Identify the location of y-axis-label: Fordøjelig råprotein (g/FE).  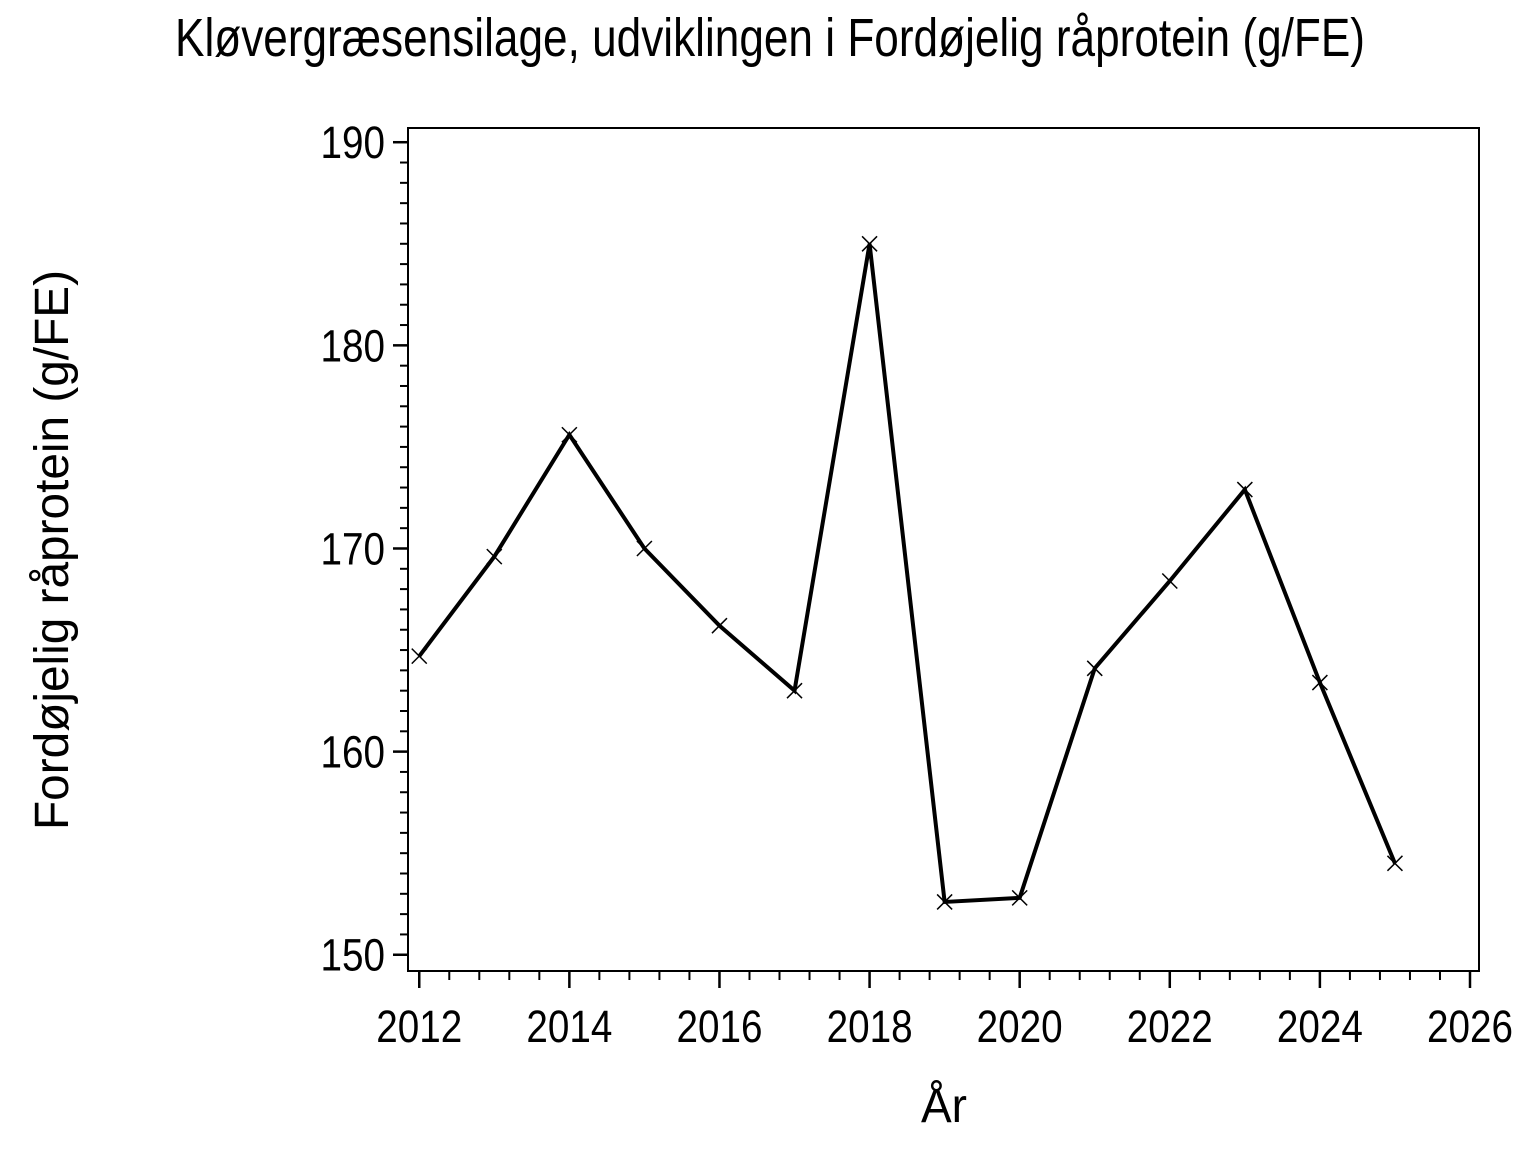
(52, 550).